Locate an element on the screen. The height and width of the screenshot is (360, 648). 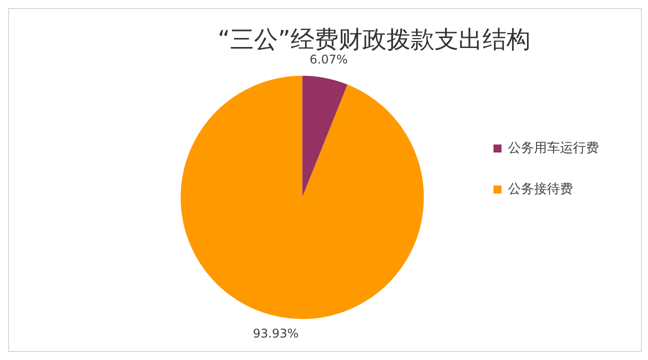
chart-title: “三公”经费财政拨款支出结构 is located at coordinates (374, 40).